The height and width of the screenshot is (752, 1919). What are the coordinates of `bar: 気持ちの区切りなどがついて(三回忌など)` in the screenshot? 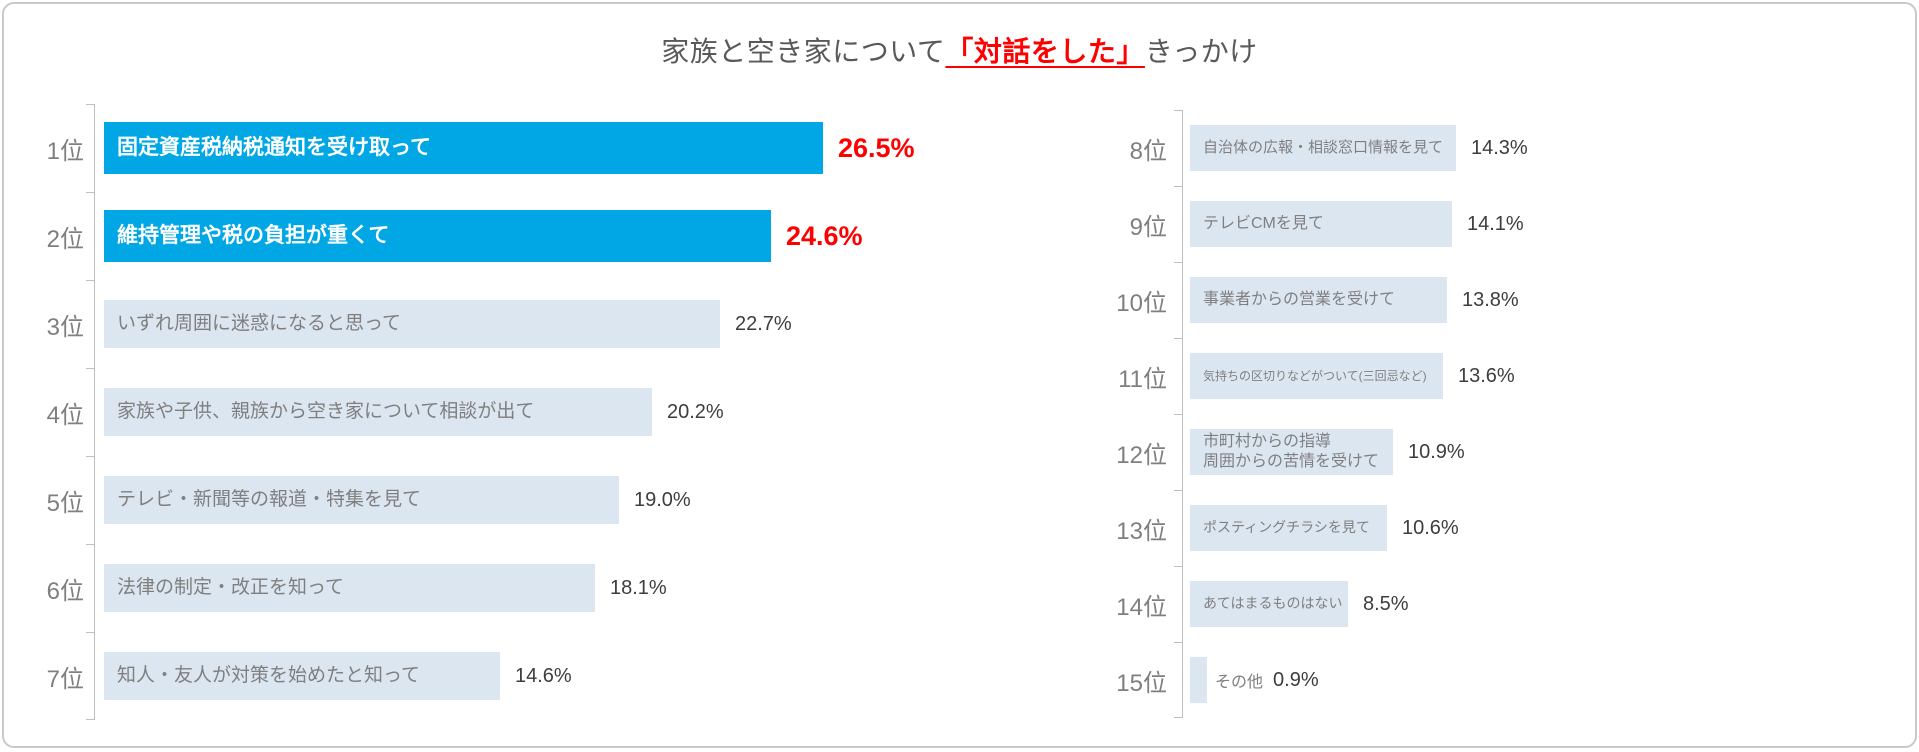 It's located at (1316, 376).